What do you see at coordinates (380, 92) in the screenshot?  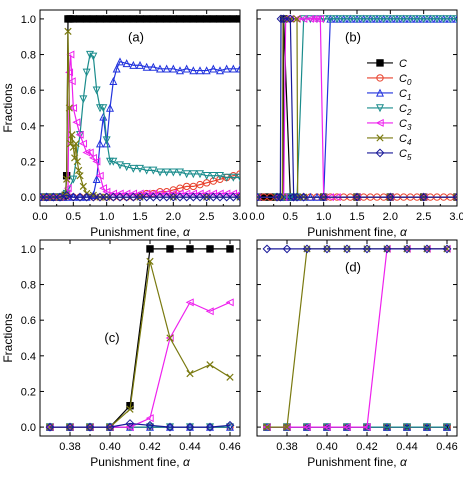 I see `legend-marker-C1` at bounding box center [380, 92].